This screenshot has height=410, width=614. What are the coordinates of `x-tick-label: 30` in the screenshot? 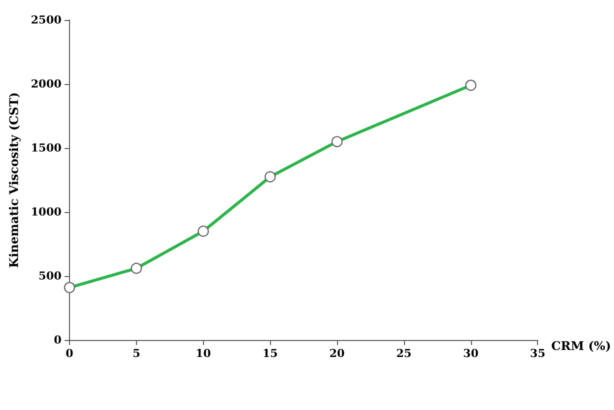 It's located at (471, 353).